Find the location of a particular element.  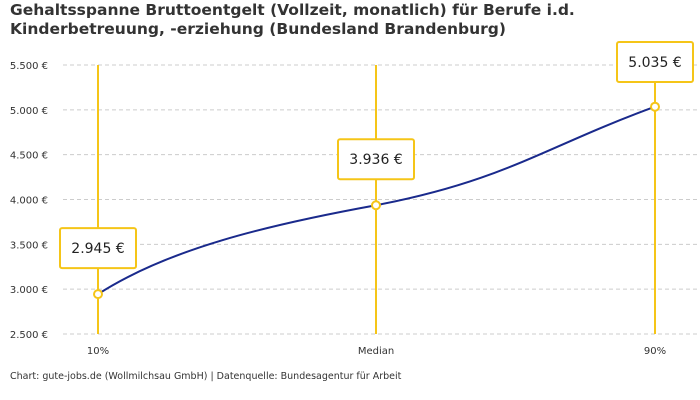

data-label: 5.035 € is located at coordinates (654, 63).